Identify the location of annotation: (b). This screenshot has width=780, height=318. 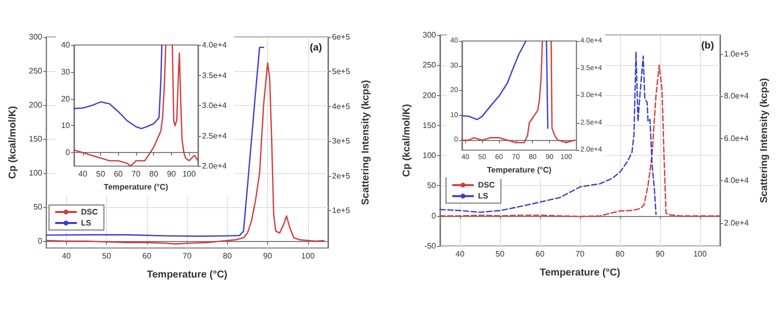
(707, 46).